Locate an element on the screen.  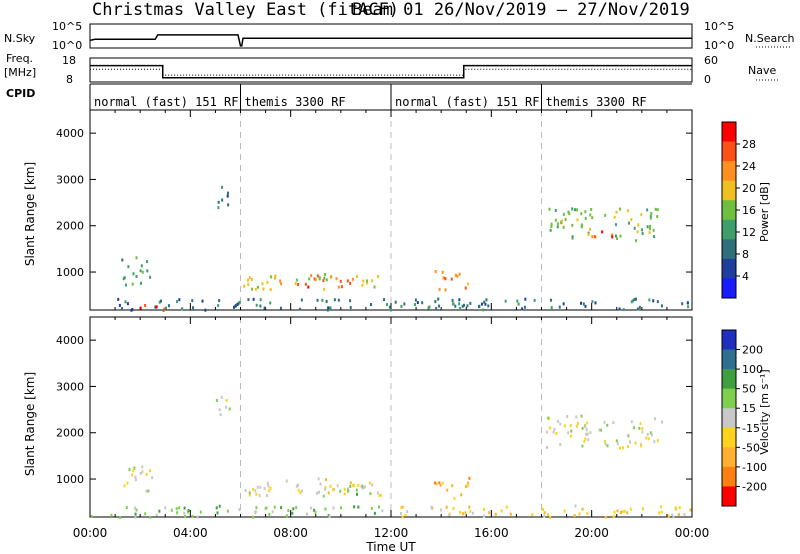
velocity-ylabel: Slant Range [km] is located at coordinates (30, 424).